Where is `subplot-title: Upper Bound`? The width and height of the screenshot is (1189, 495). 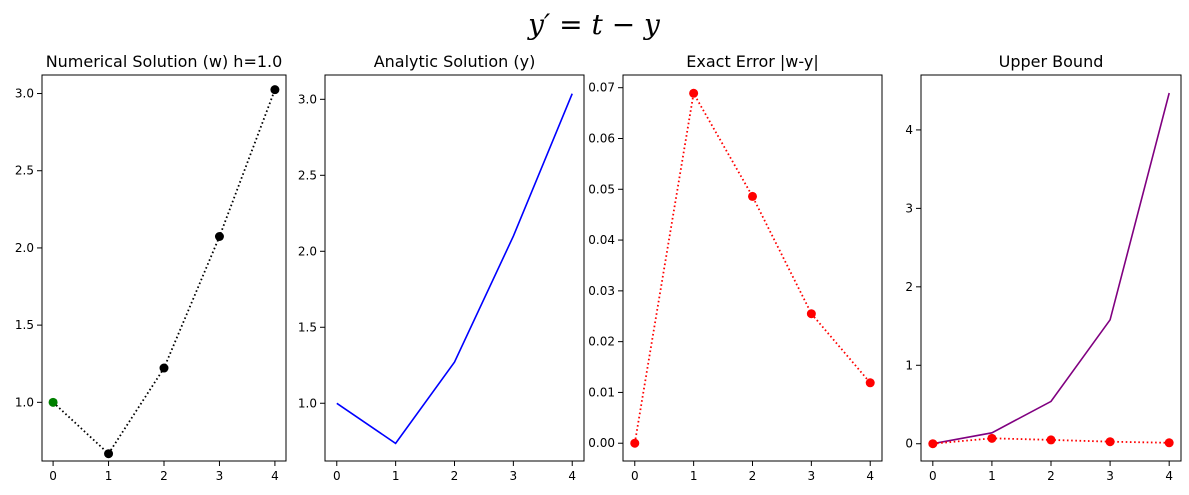
subplot-title: Upper Bound is located at coordinates (1051, 61).